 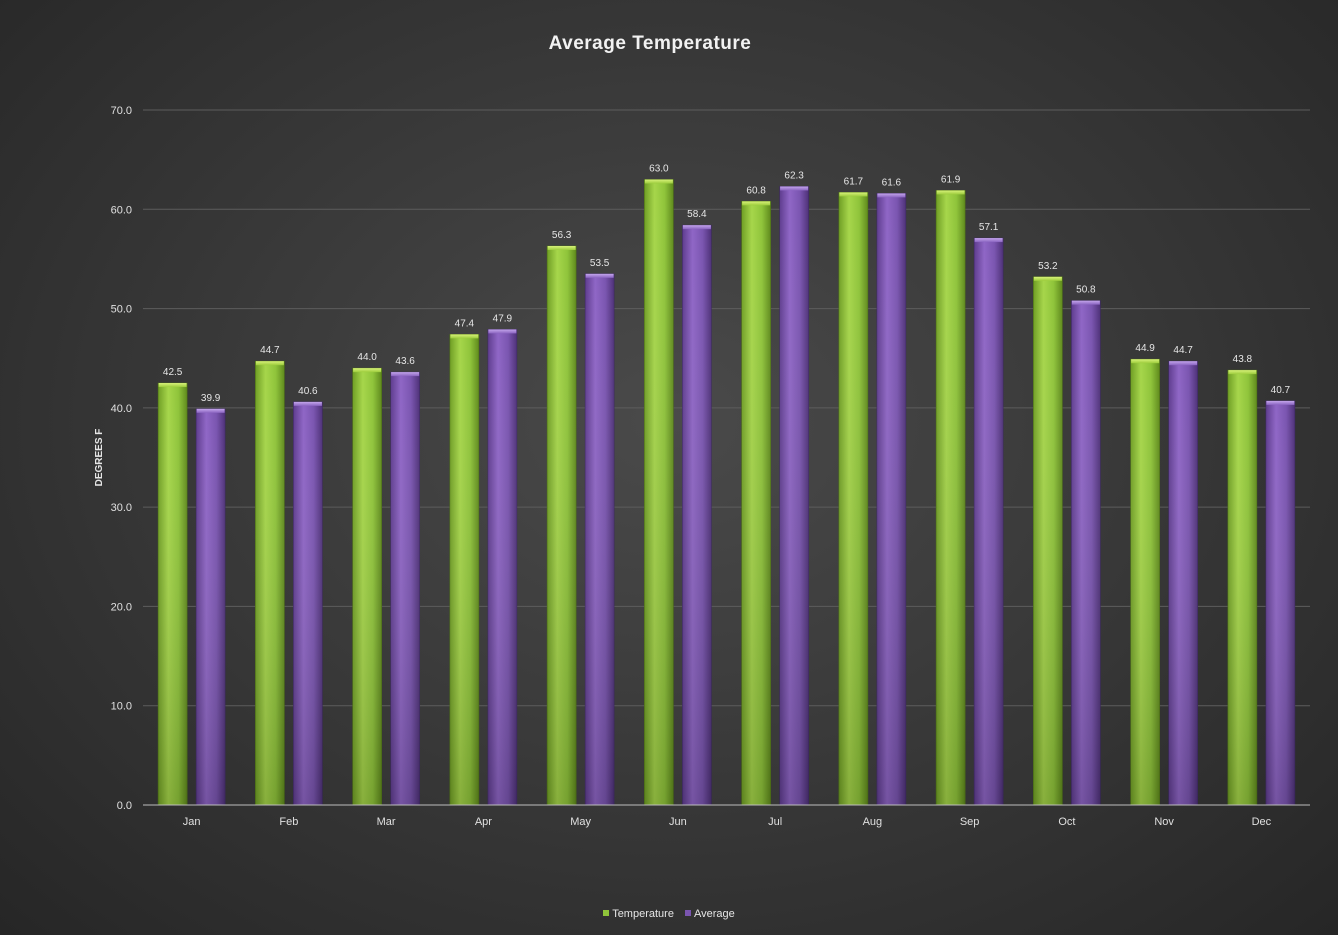 I want to click on data-label: 43.8, so click(x=1243, y=359).